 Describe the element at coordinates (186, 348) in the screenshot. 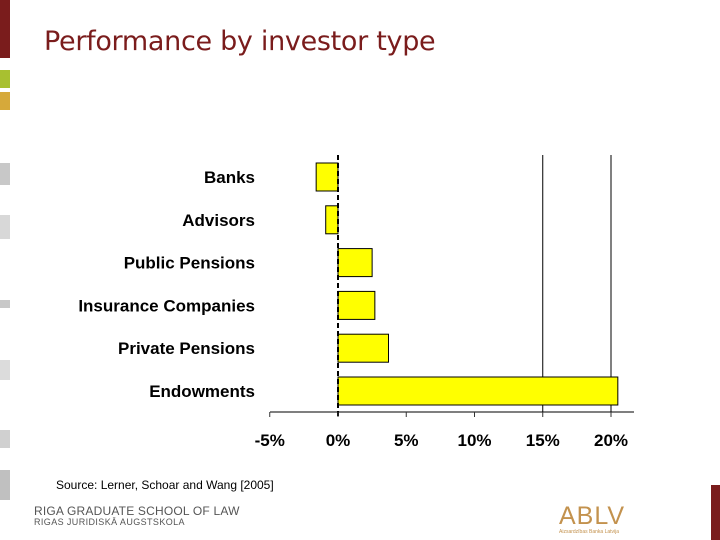

I see `category-label: Private Pensions` at that location.